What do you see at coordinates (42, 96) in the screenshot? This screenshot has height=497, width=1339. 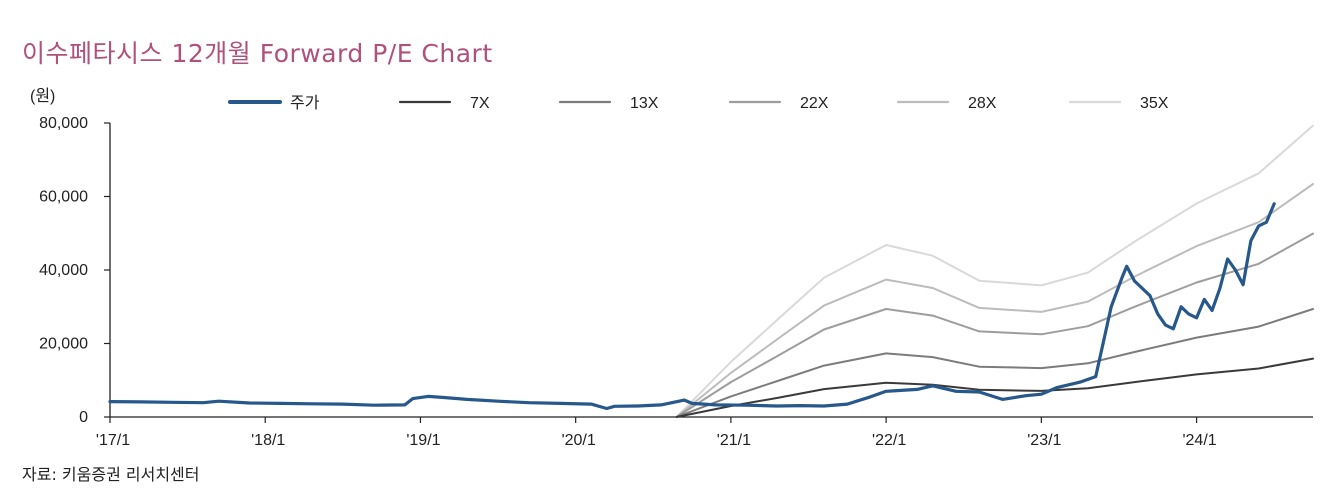 I see `y-unit-label: (원)` at bounding box center [42, 96].